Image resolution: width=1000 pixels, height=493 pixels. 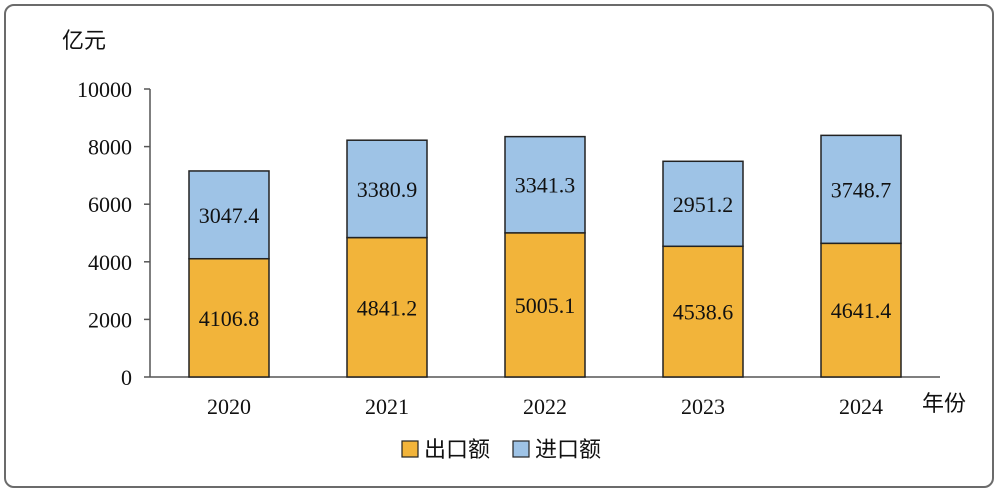 What do you see at coordinates (944, 404) in the screenshot?
I see `x-axis-unit: 年份` at bounding box center [944, 404].